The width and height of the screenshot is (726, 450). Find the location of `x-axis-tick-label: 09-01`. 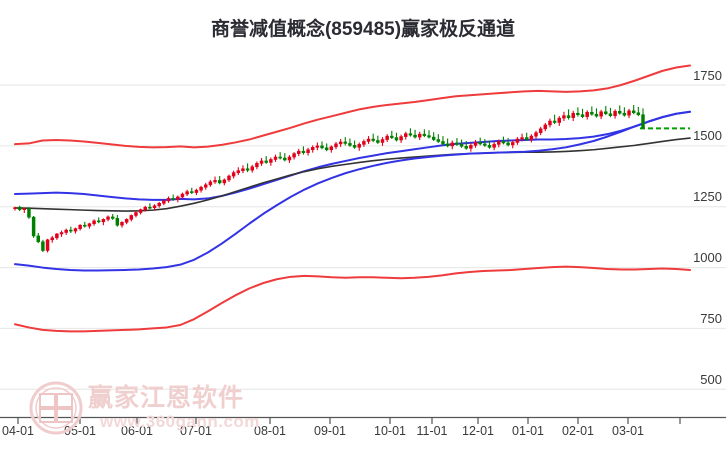

x-axis-tick-label: 09-01 is located at coordinates (330, 431).